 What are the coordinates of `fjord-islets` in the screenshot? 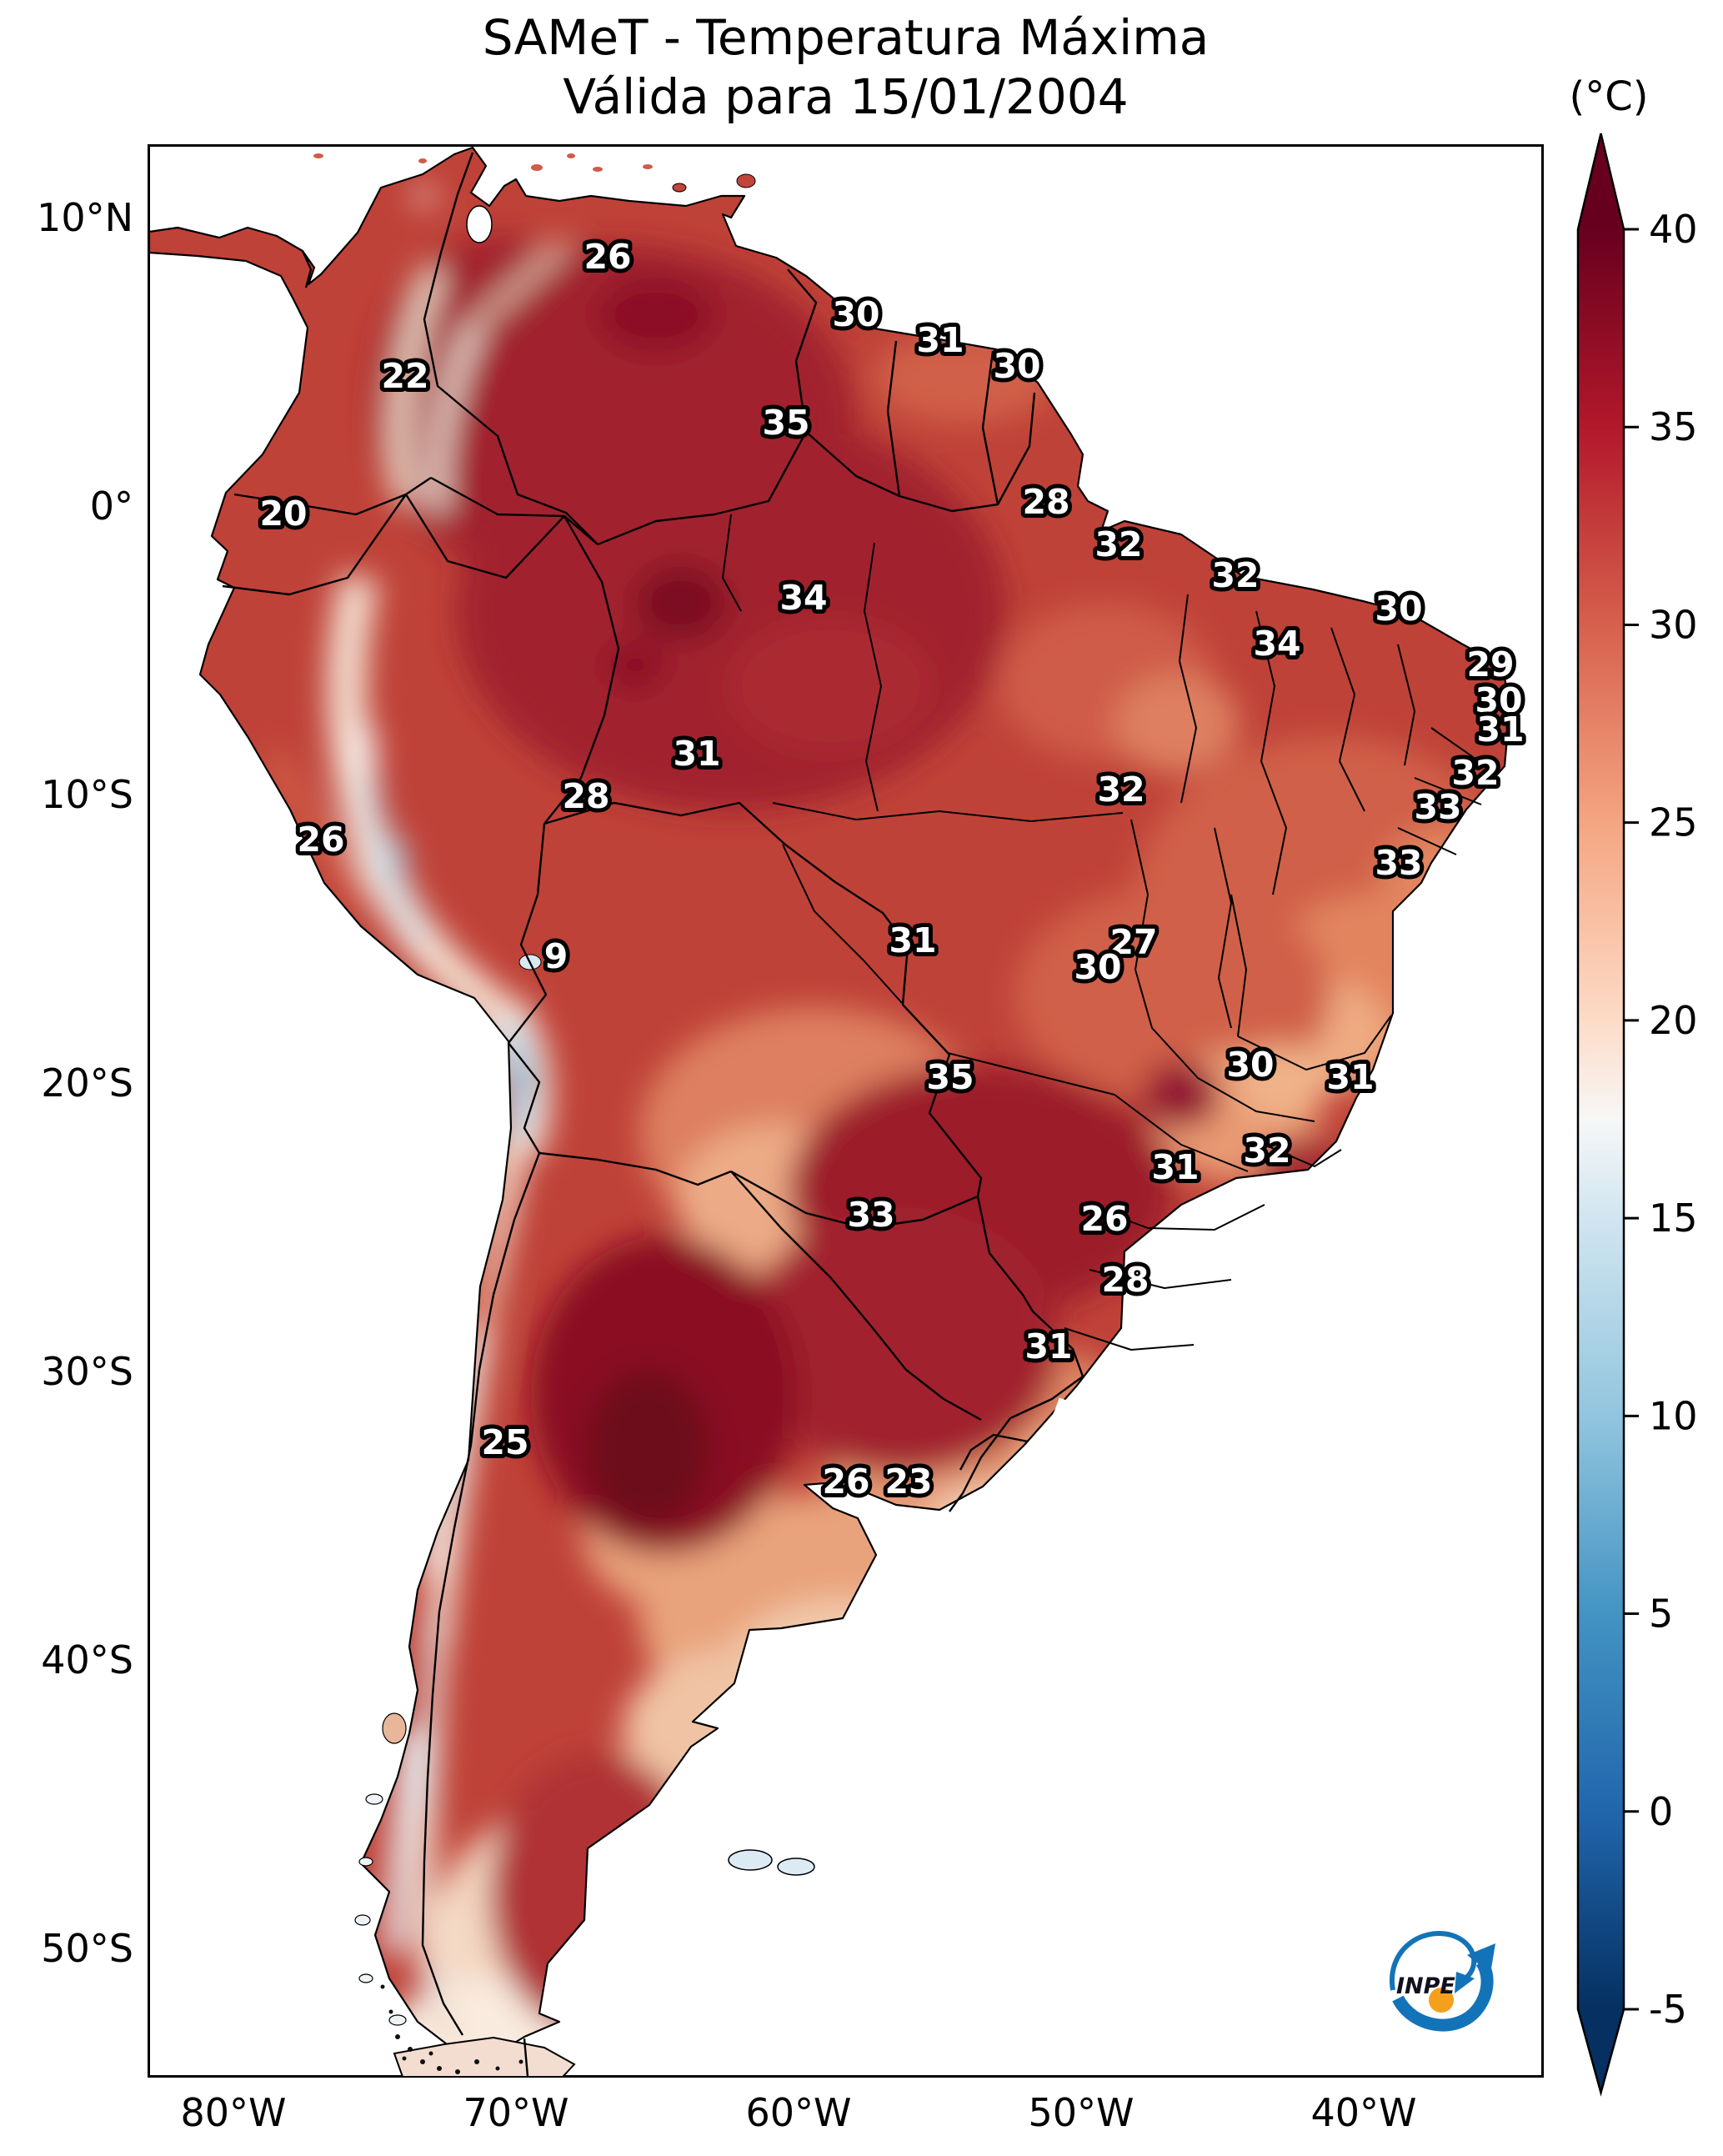 It's located at (380, 1869).